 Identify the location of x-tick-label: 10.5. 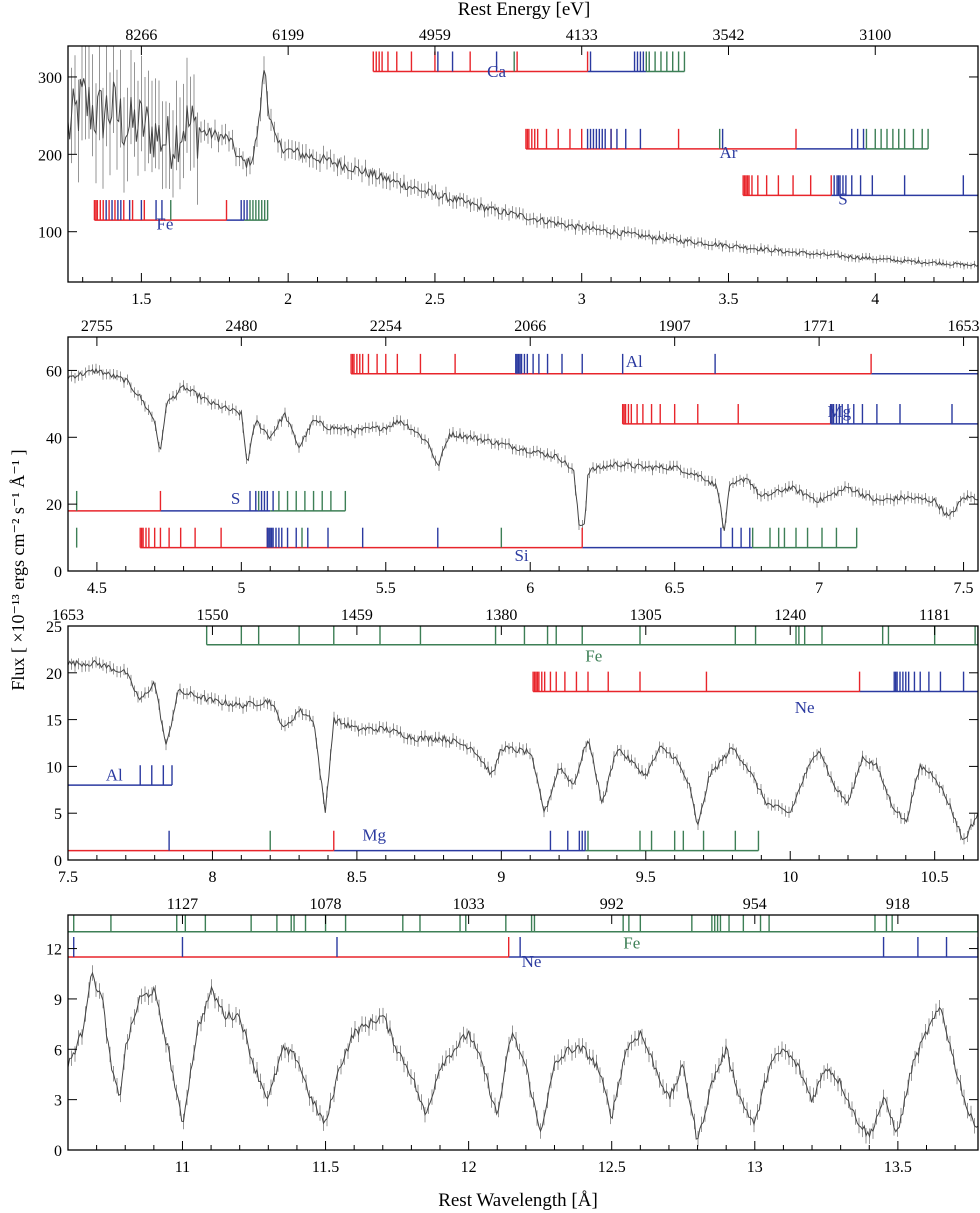
(935, 877).